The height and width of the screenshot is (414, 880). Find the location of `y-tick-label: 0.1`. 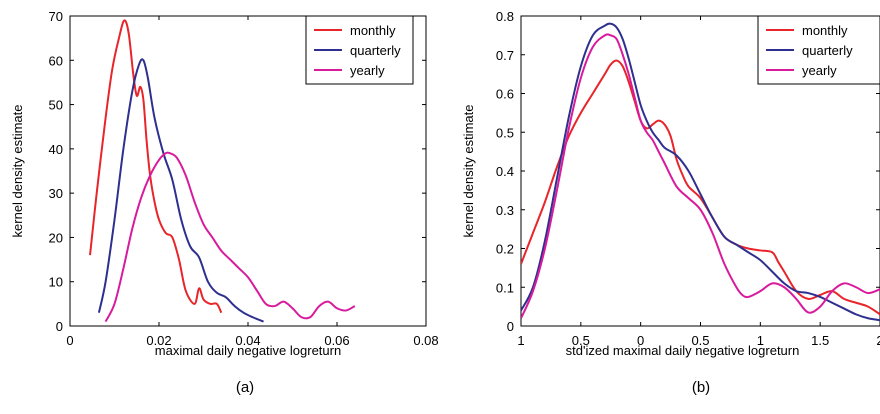

y-tick-label: 0.1 is located at coordinates (505, 287).